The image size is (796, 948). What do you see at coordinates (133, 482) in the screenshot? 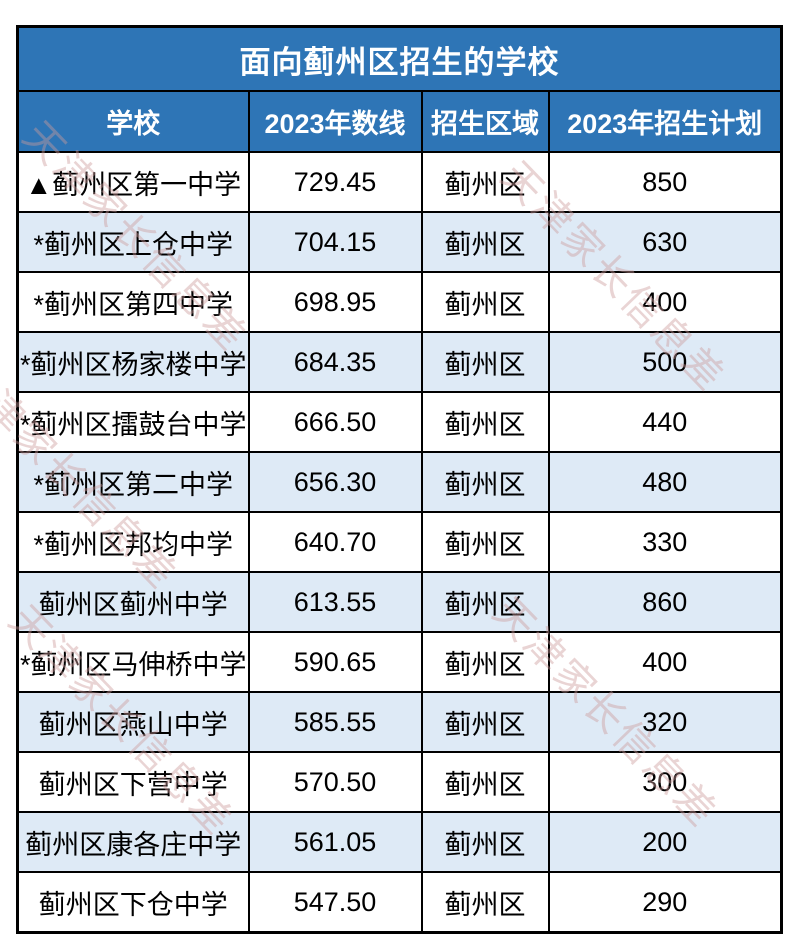
I see `cell-school: *蓟州区第二中学` at bounding box center [133, 482].